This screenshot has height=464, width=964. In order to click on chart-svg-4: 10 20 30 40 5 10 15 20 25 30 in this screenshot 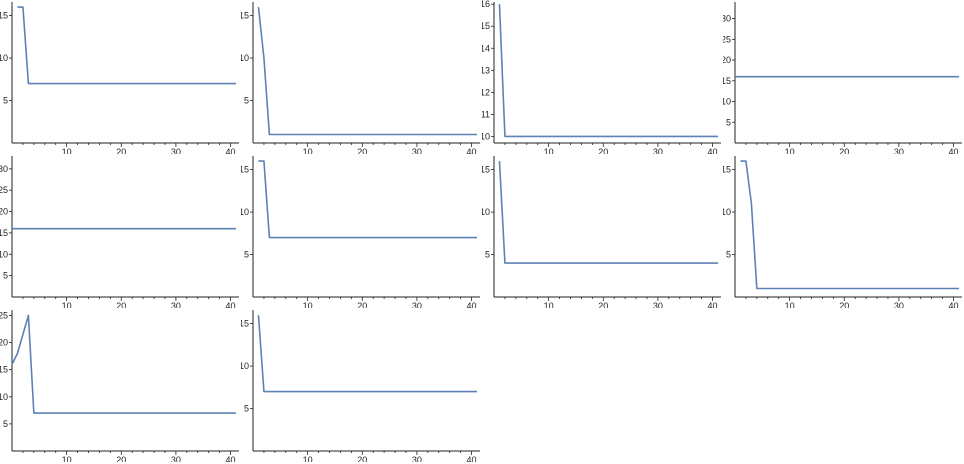, I will do `click(842, 78)`.